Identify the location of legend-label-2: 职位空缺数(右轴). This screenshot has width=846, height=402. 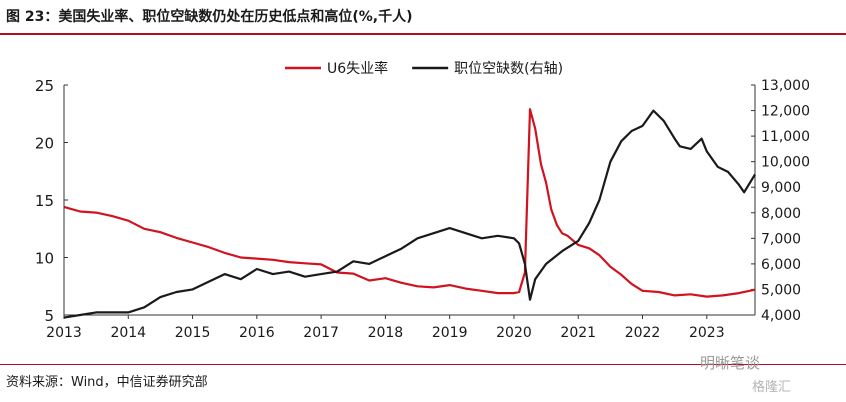
(508, 69).